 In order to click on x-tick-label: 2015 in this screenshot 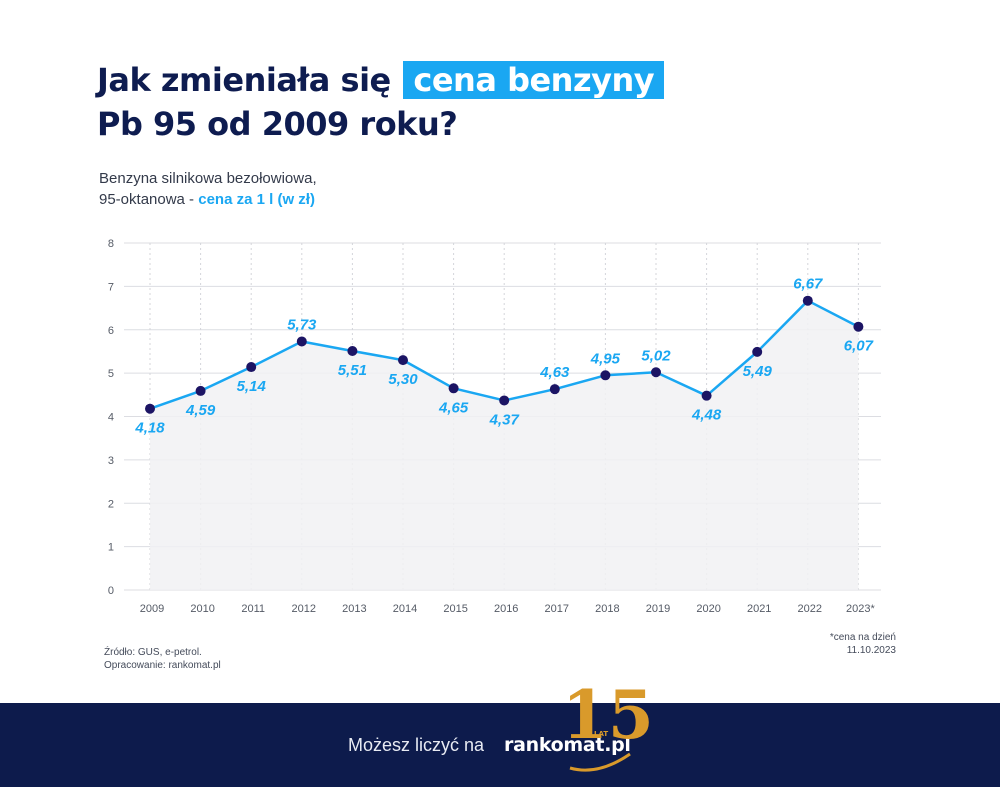, I will do `click(455, 609)`.